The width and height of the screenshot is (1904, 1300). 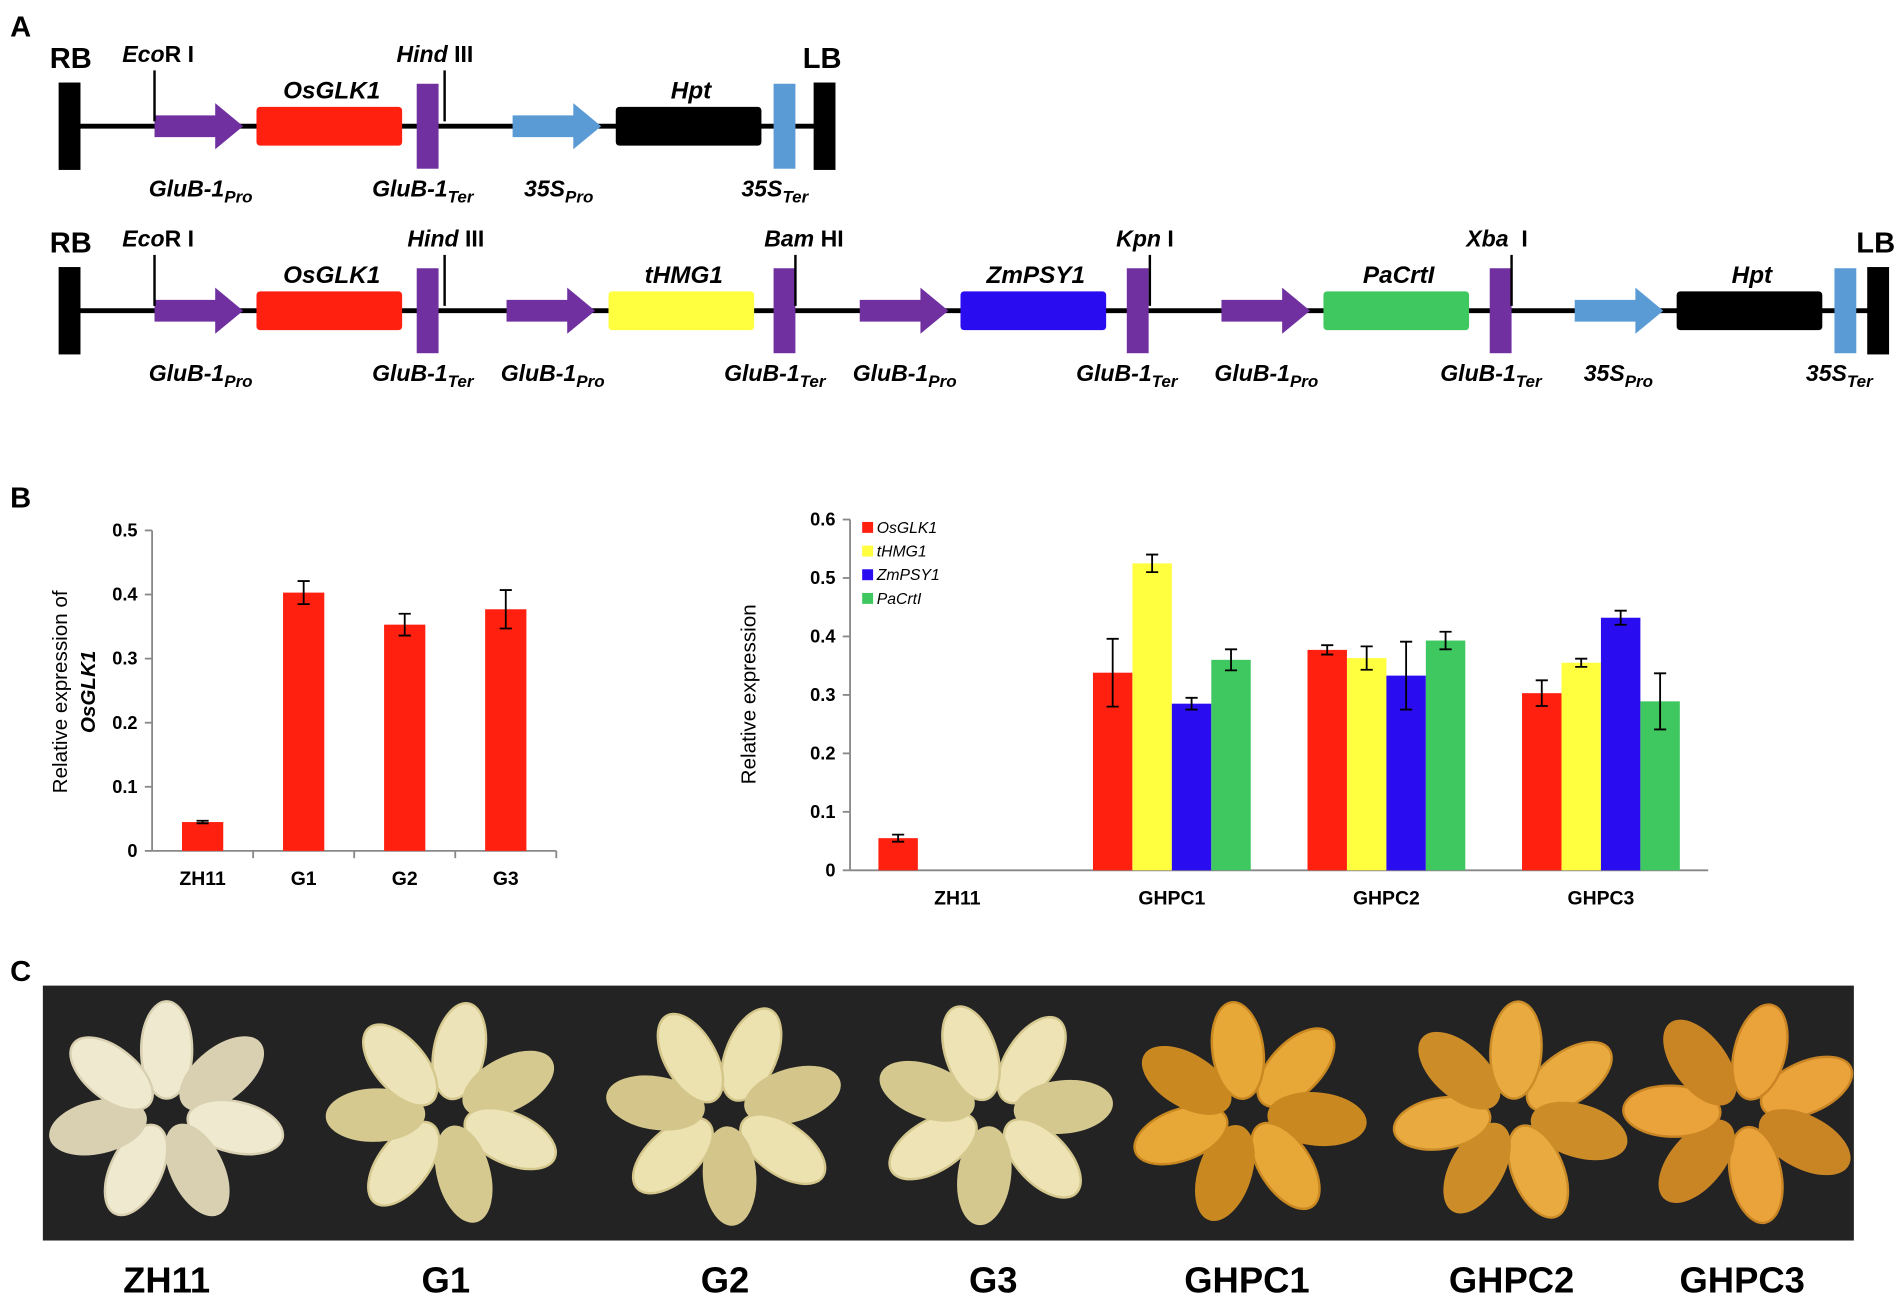 I want to click on y-axis-label: OsGLK1, so click(x=88, y=692).